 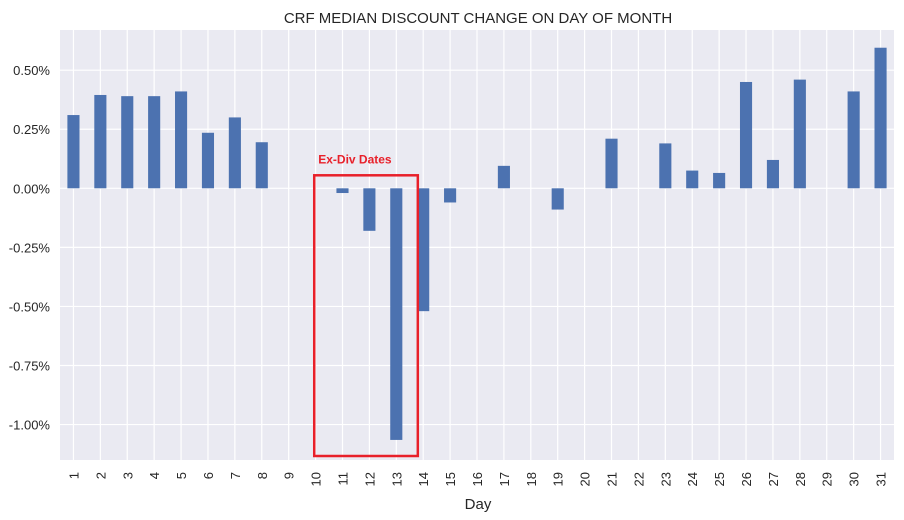 What do you see at coordinates (504, 479) in the screenshot?
I see `x-tick-label: 17` at bounding box center [504, 479].